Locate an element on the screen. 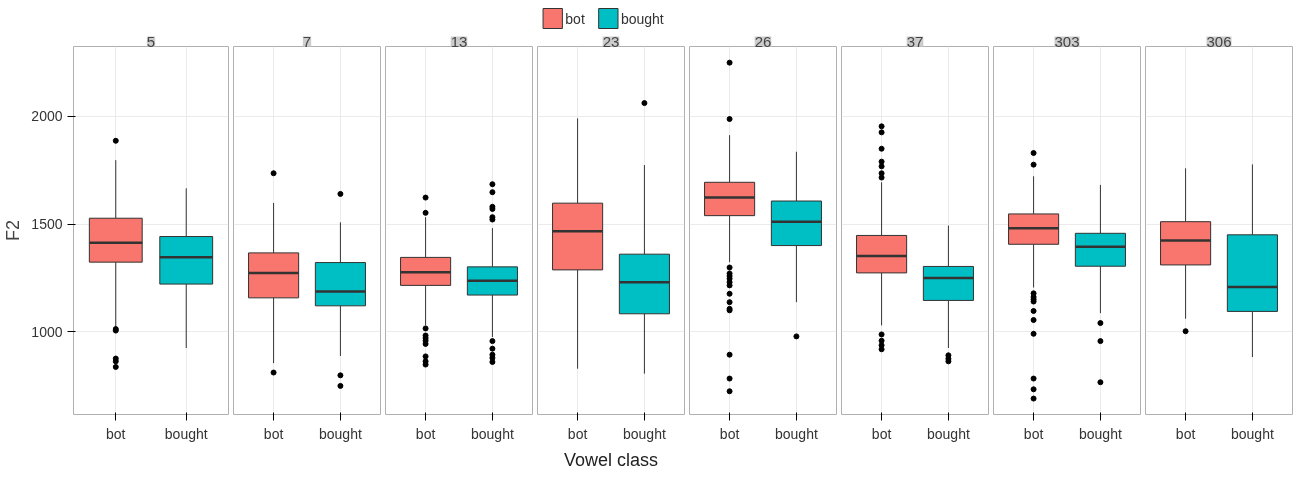 The height and width of the screenshot is (497, 1302). chart-title: 26 is located at coordinates (763, 41).